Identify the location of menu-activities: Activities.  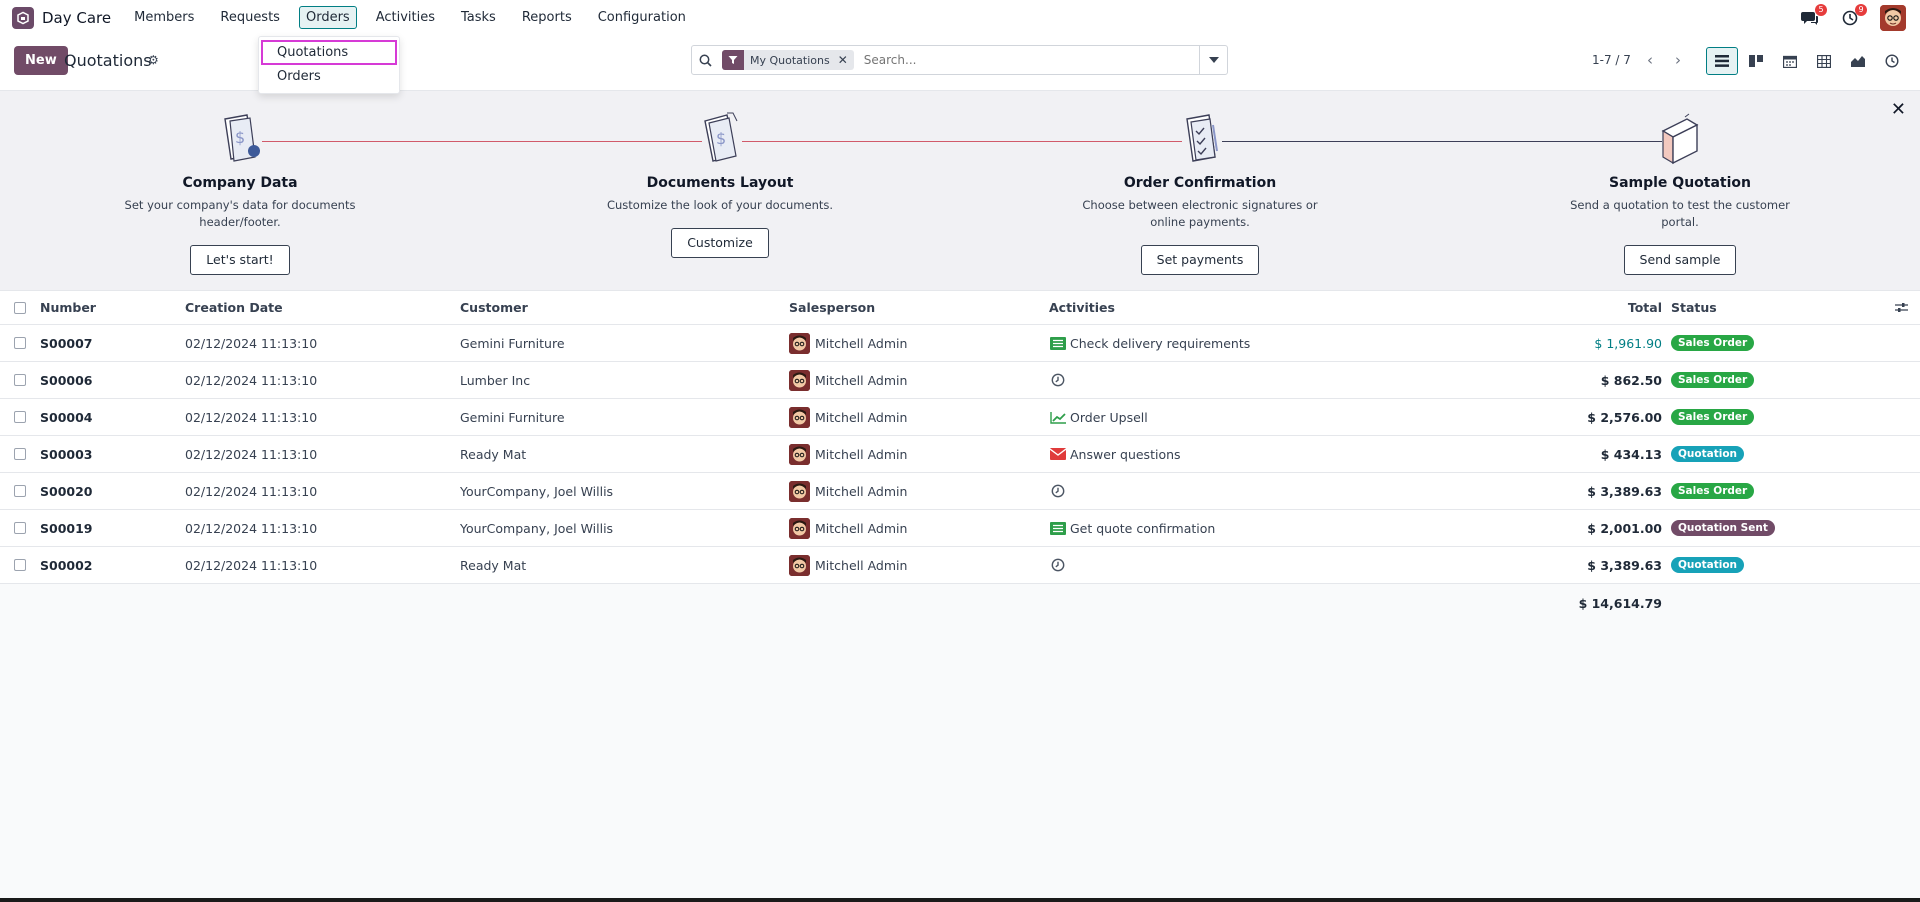
(405, 17).